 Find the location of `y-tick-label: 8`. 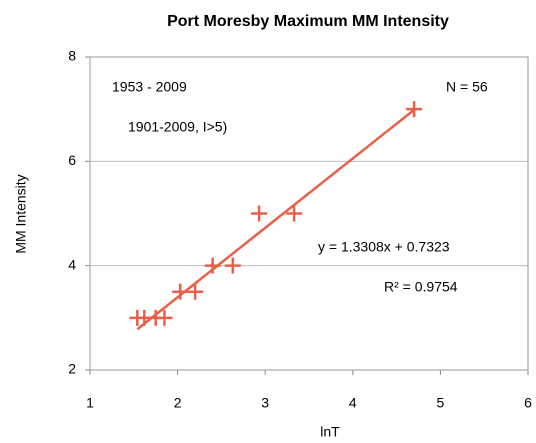

y-tick-label: 8 is located at coordinates (72, 56).